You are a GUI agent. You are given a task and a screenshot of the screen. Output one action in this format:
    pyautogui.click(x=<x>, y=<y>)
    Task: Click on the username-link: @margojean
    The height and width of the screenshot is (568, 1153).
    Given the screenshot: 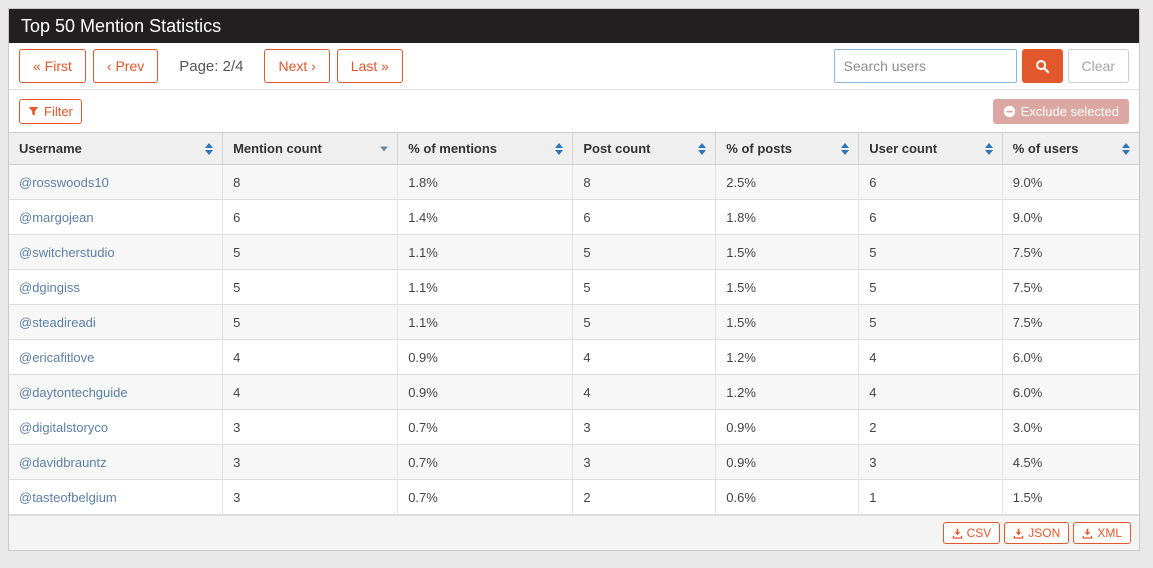 What is the action you would take?
    pyautogui.click(x=56, y=217)
    